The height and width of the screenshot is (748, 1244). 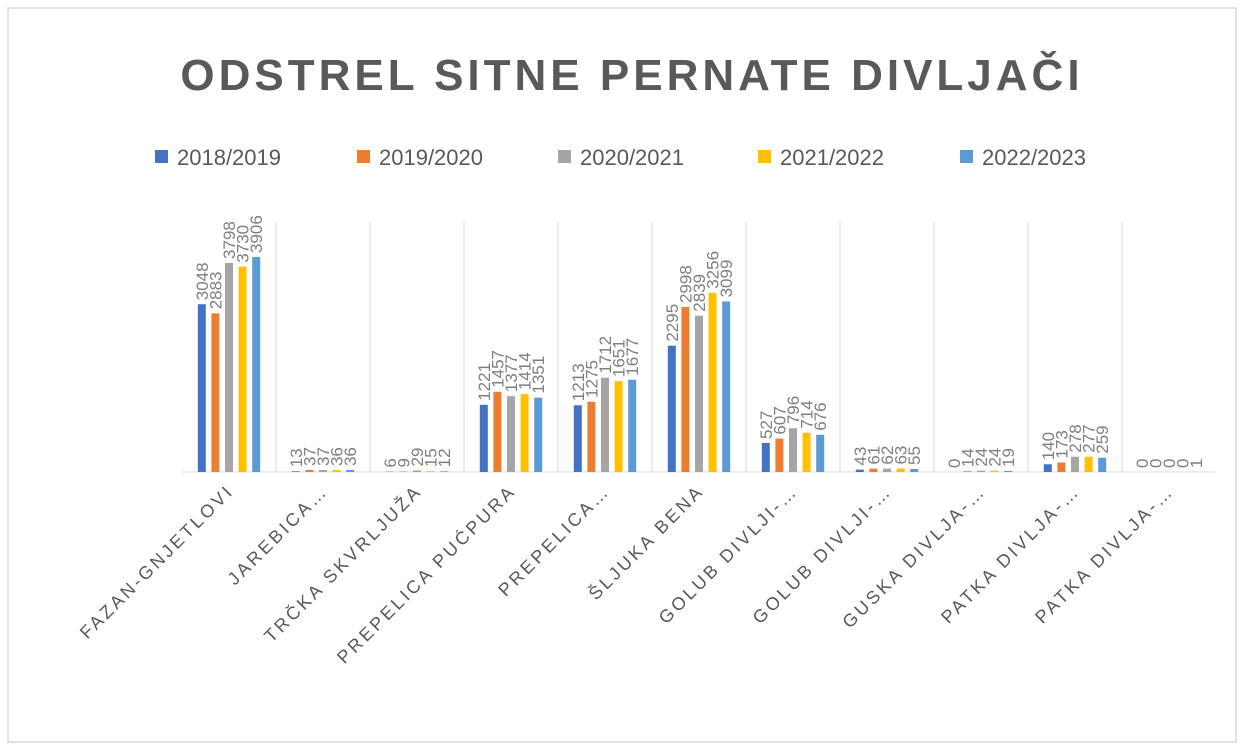 I want to click on data-label: 1, so click(x=1196, y=462).